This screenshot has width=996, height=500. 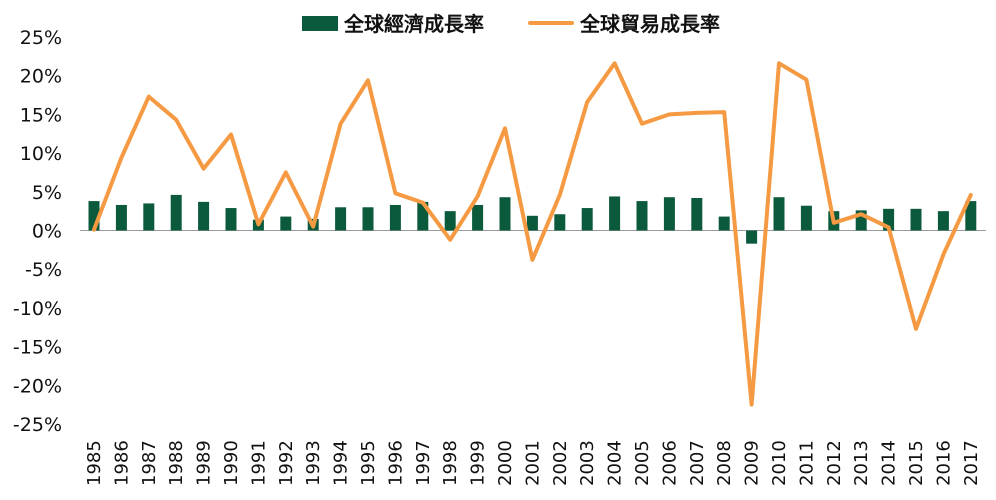 I want to click on x-tick-label: 2003, so click(x=587, y=463).